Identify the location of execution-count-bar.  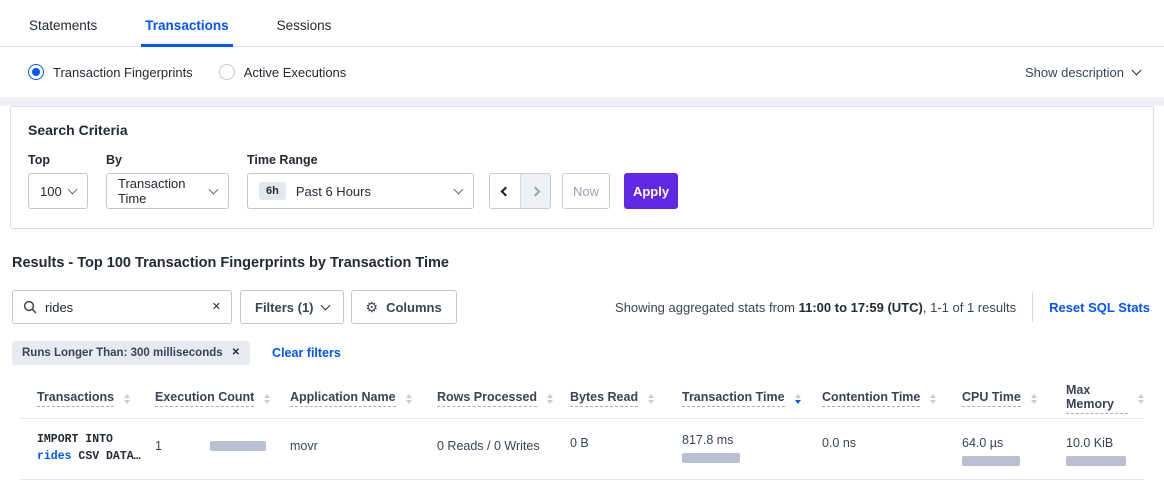
(237, 445).